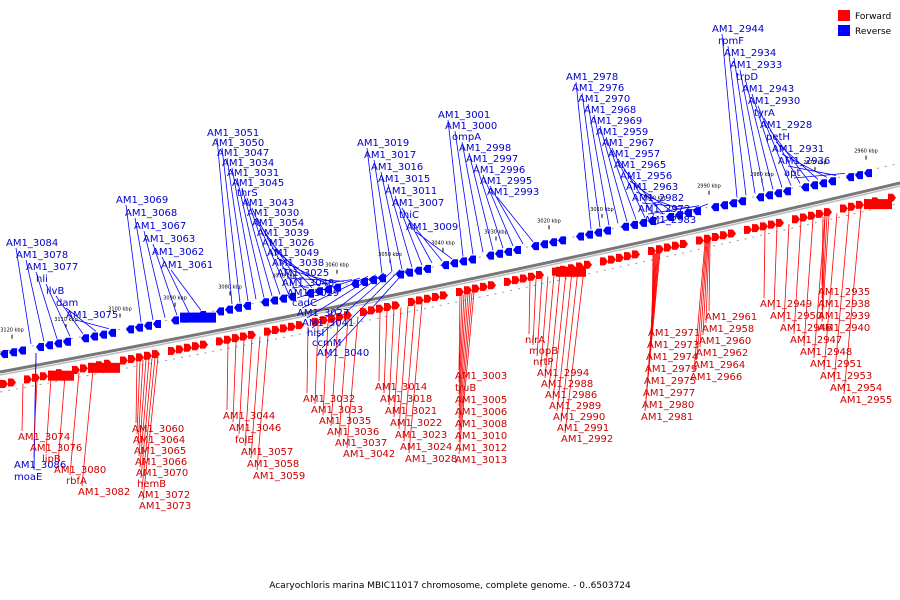 The height and width of the screenshot is (600, 900). I want to click on gene-label-forward: AM1_3014, so click(401, 387).